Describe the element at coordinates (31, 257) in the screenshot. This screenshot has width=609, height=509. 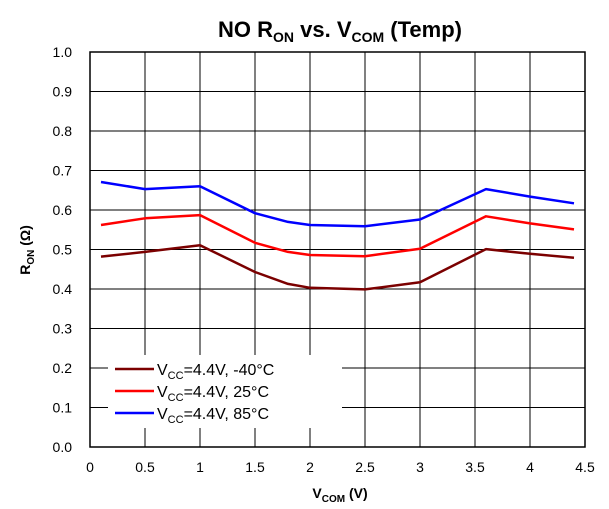
I see `y-axis-title-part-1: ON` at that location.